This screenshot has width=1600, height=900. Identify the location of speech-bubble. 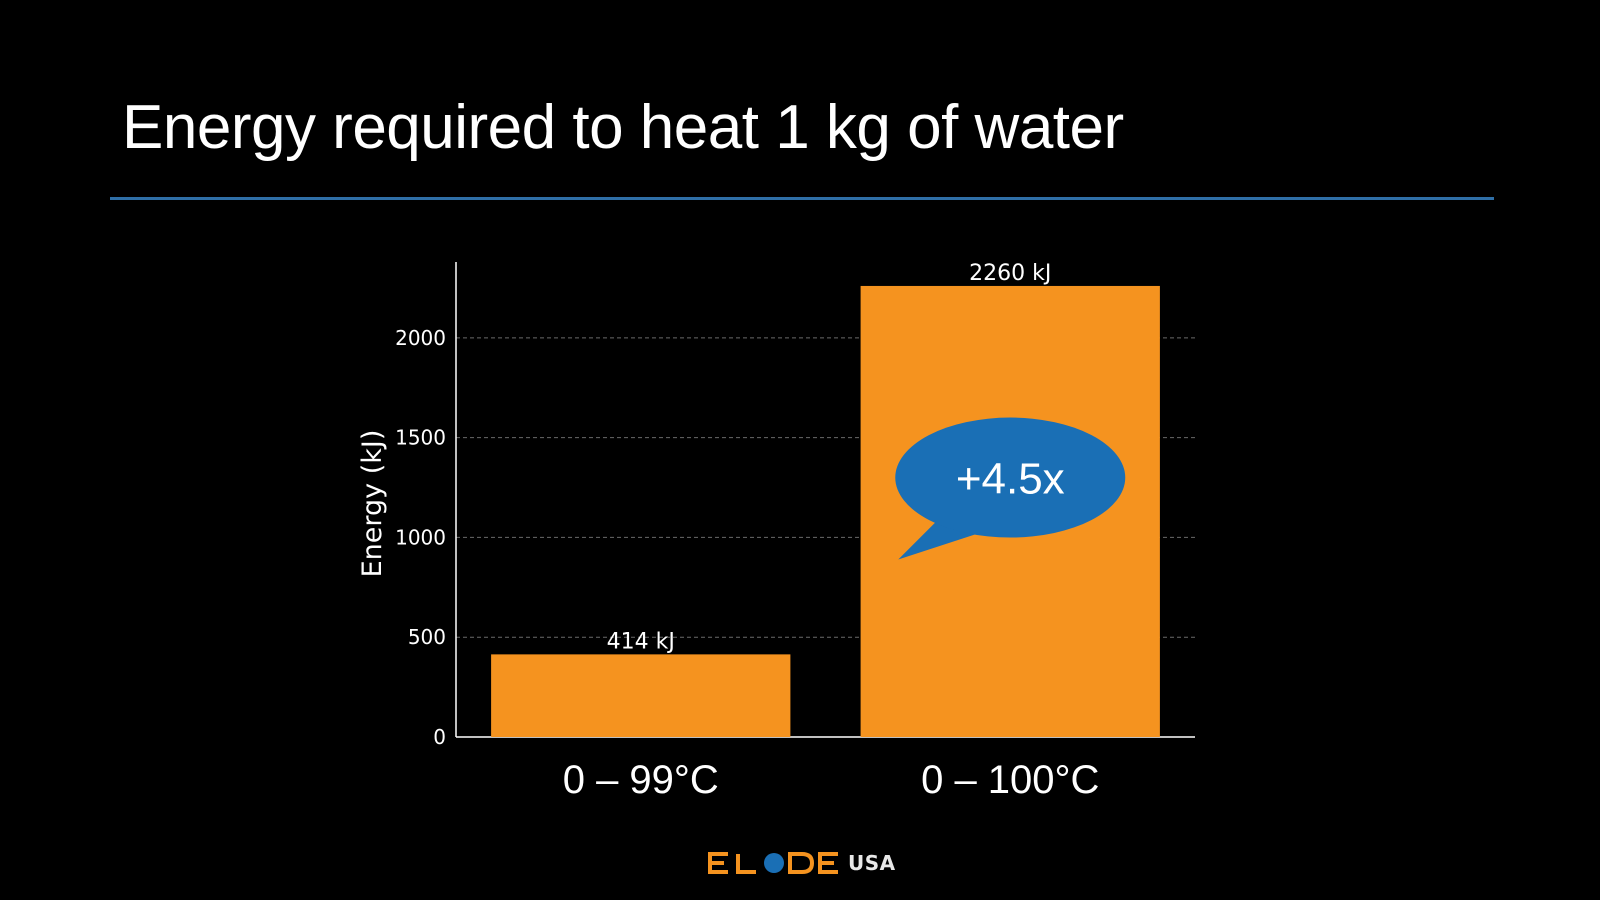
(1010, 477).